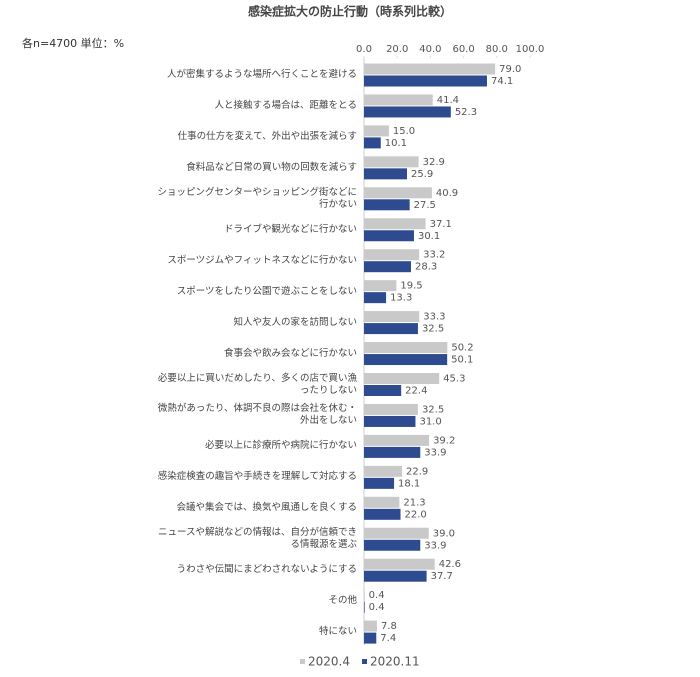  I want to click on category-label: うわさや伝聞にまどわされないようにする, so click(266, 570).